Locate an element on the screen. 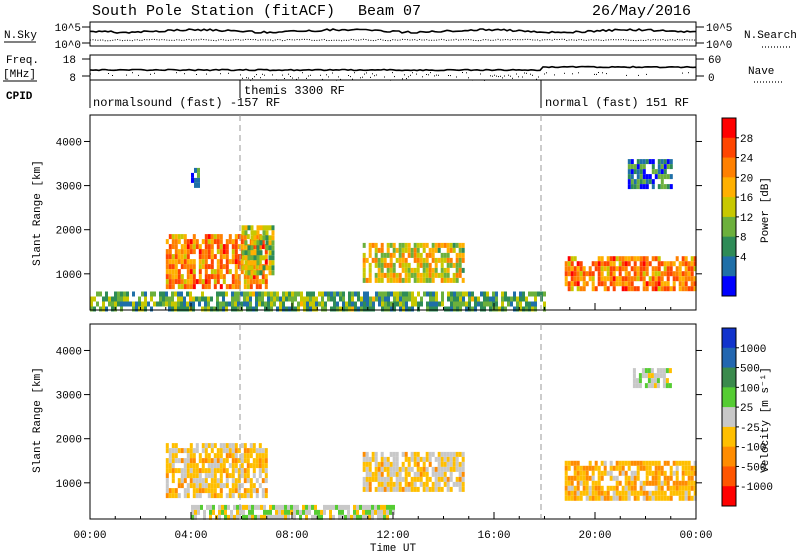 This screenshot has width=800, height=554. cpid-mode-themis: themis 3300 RF is located at coordinates (294, 91).